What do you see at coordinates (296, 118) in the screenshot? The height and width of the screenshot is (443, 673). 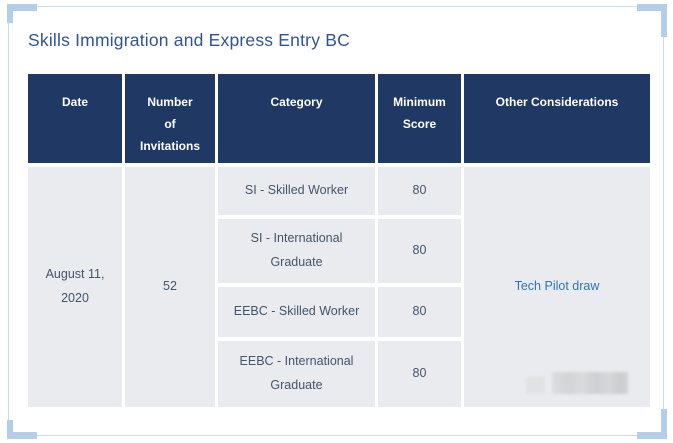 I see `column-header-category: Category` at bounding box center [296, 118].